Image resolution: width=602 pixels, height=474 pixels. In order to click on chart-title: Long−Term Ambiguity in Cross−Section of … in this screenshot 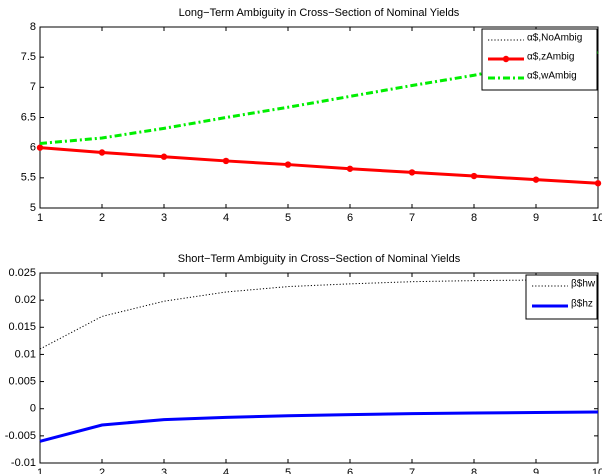, I will do `click(319, 13)`.